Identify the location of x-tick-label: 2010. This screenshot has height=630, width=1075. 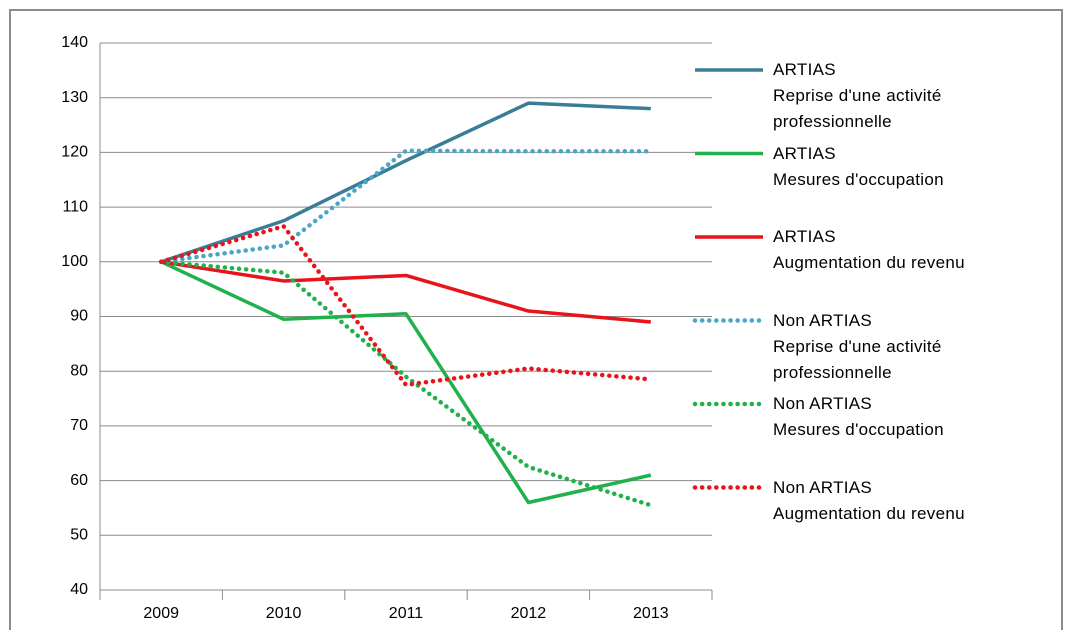
(284, 613).